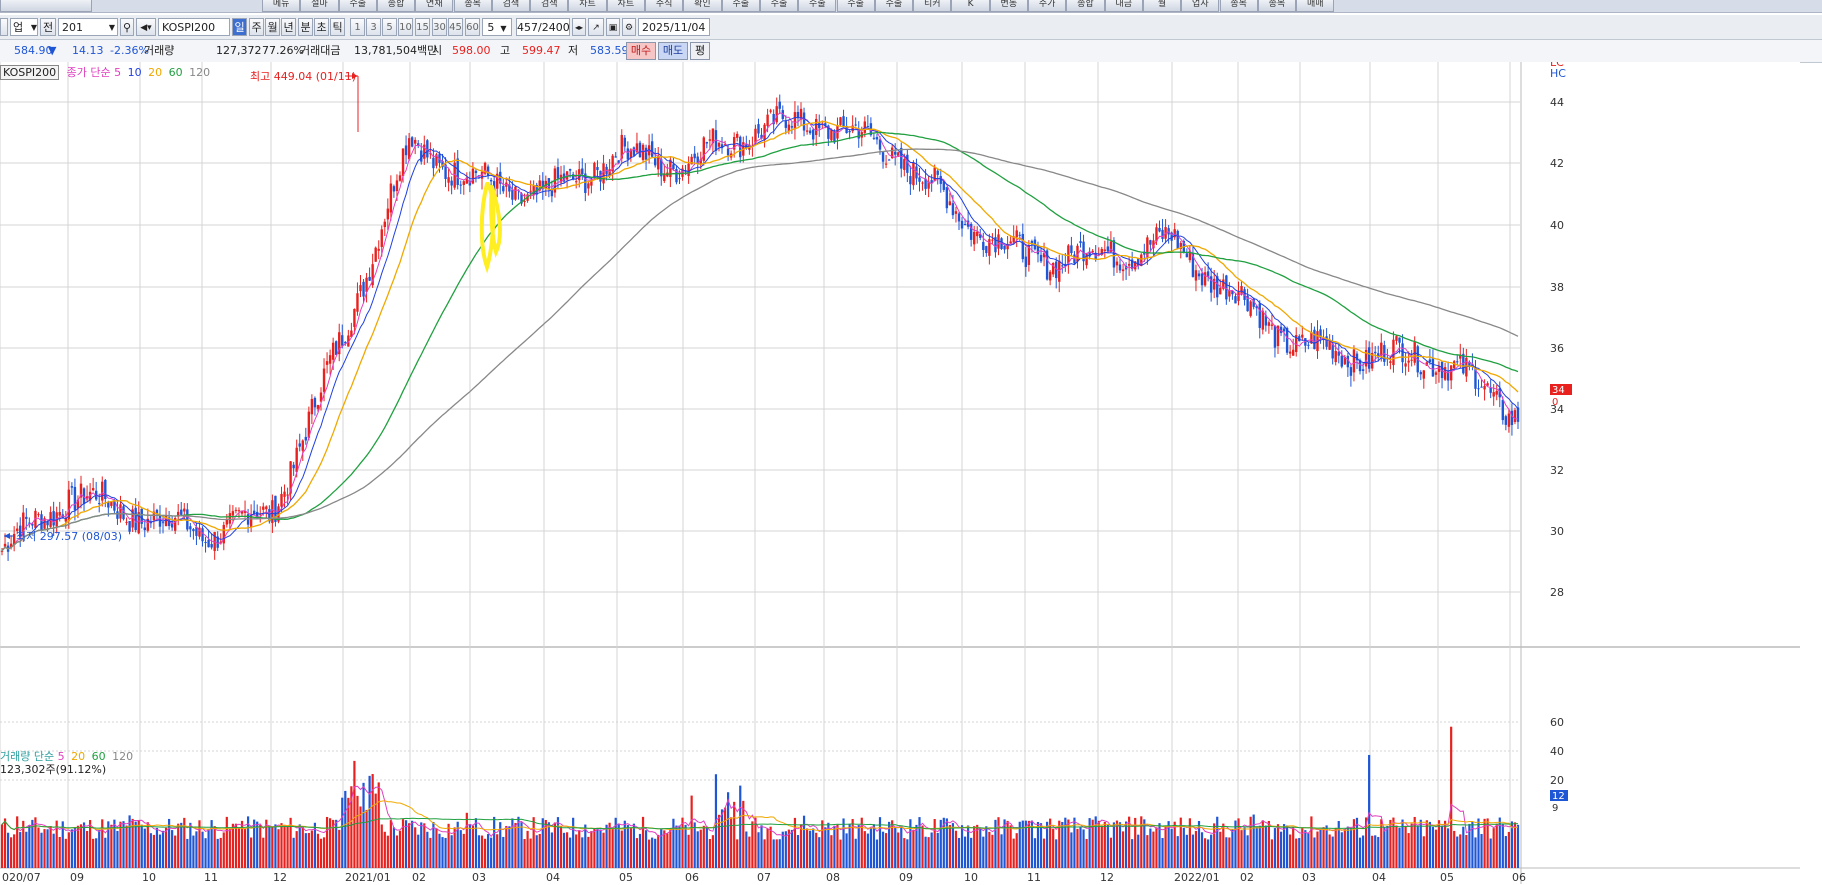 The image size is (1822, 885). I want to click on menu-tab: 주식, so click(664, 6).